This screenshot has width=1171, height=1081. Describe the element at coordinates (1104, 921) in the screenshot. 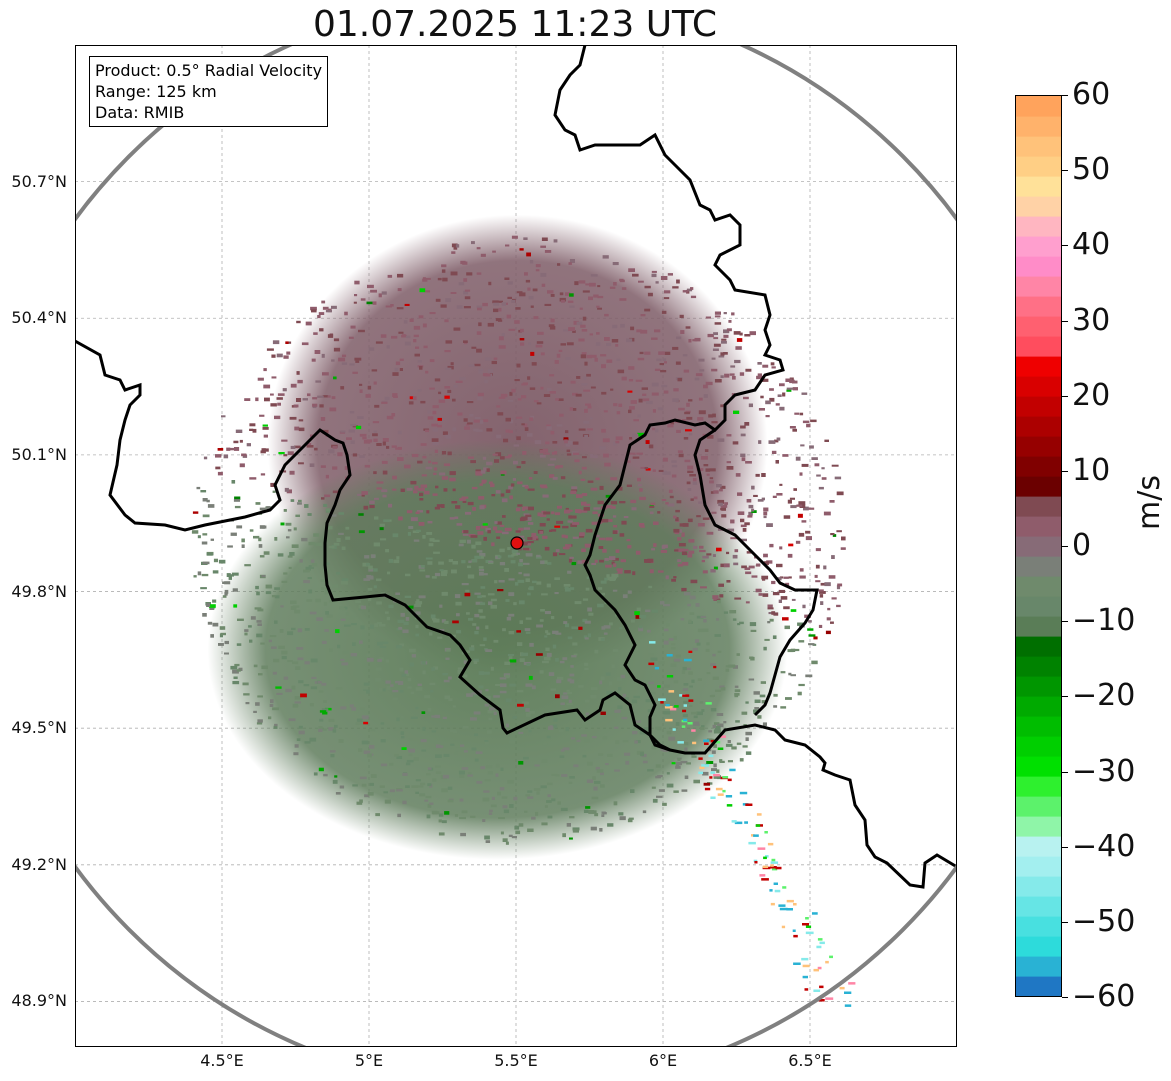

I see `colorbar-tick-label: −50` at that location.